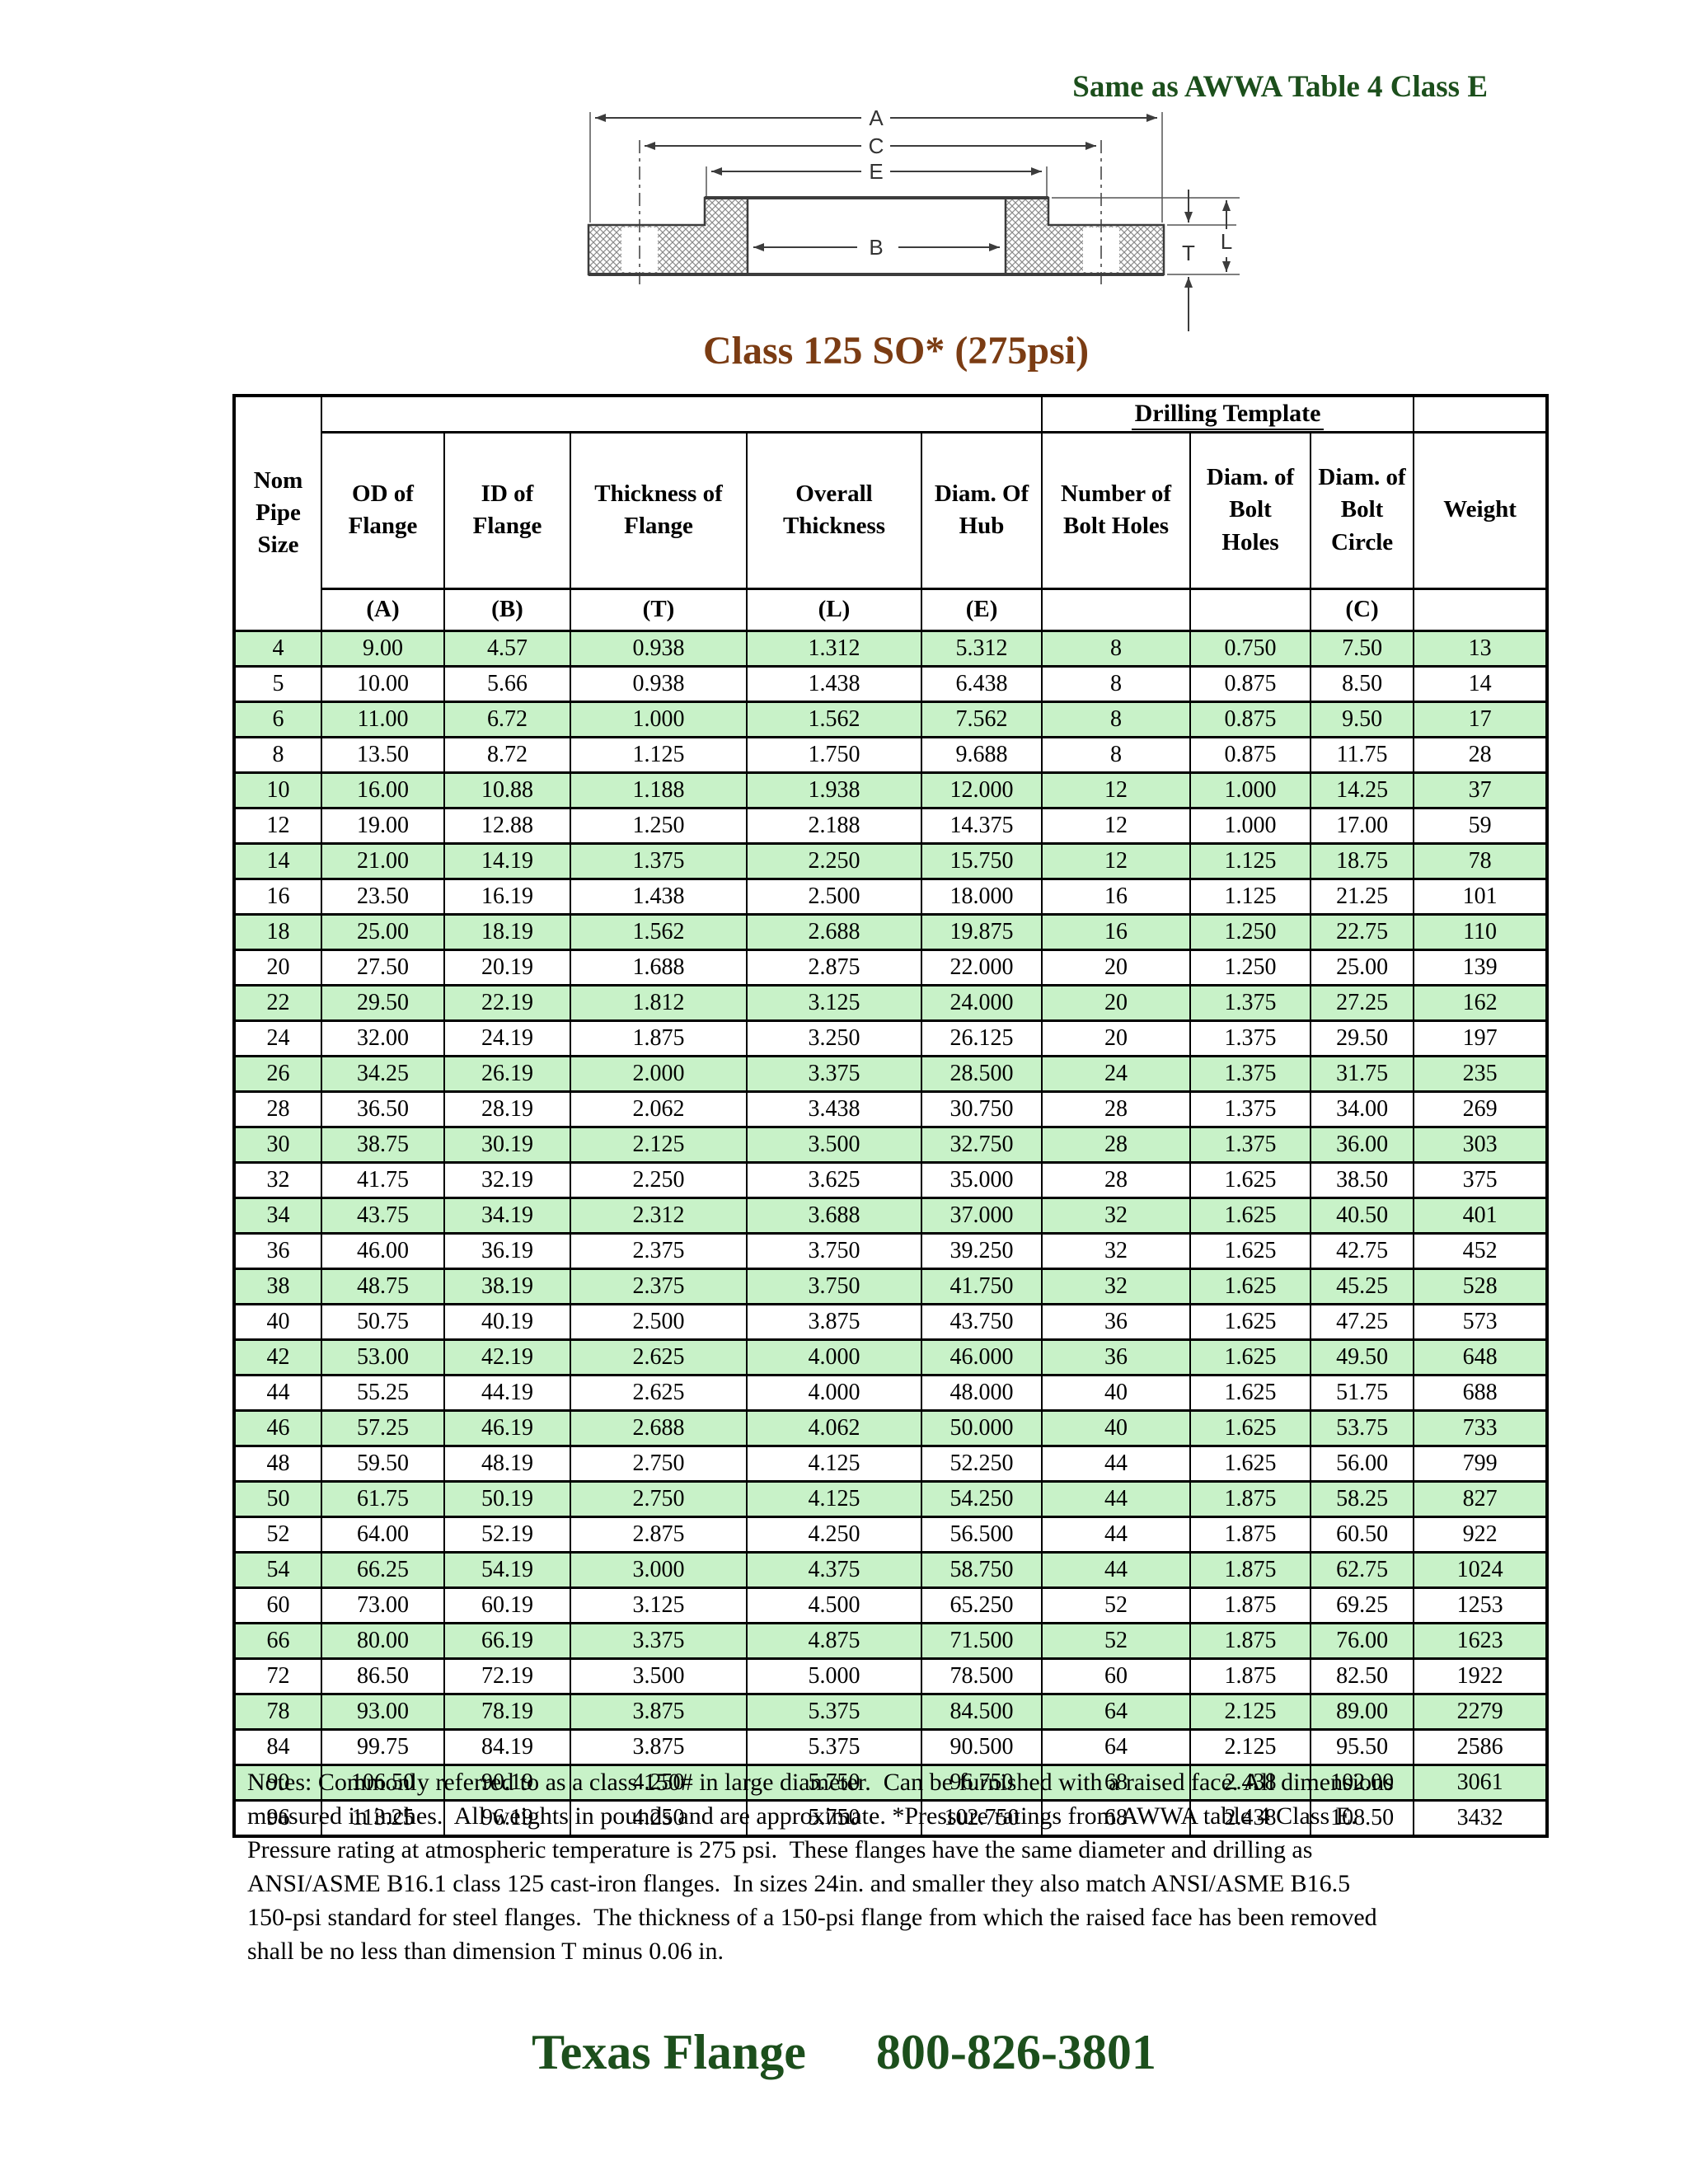 The width and height of the screenshot is (1688, 2184). I want to click on drilling-template-label: Drilling Template, so click(1228, 414).